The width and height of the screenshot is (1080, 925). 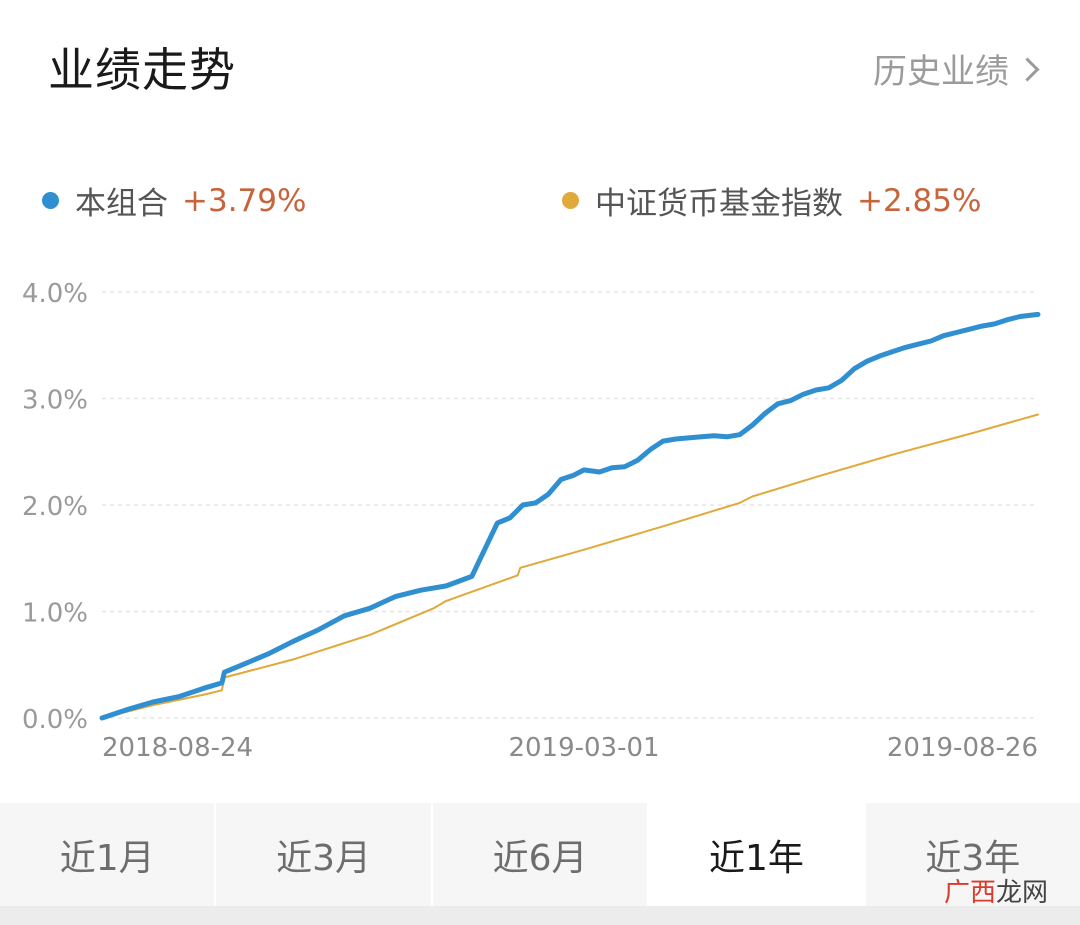 I want to click on legend-item-index: 中证货币基金指数 +2.85%, so click(x=771, y=200).